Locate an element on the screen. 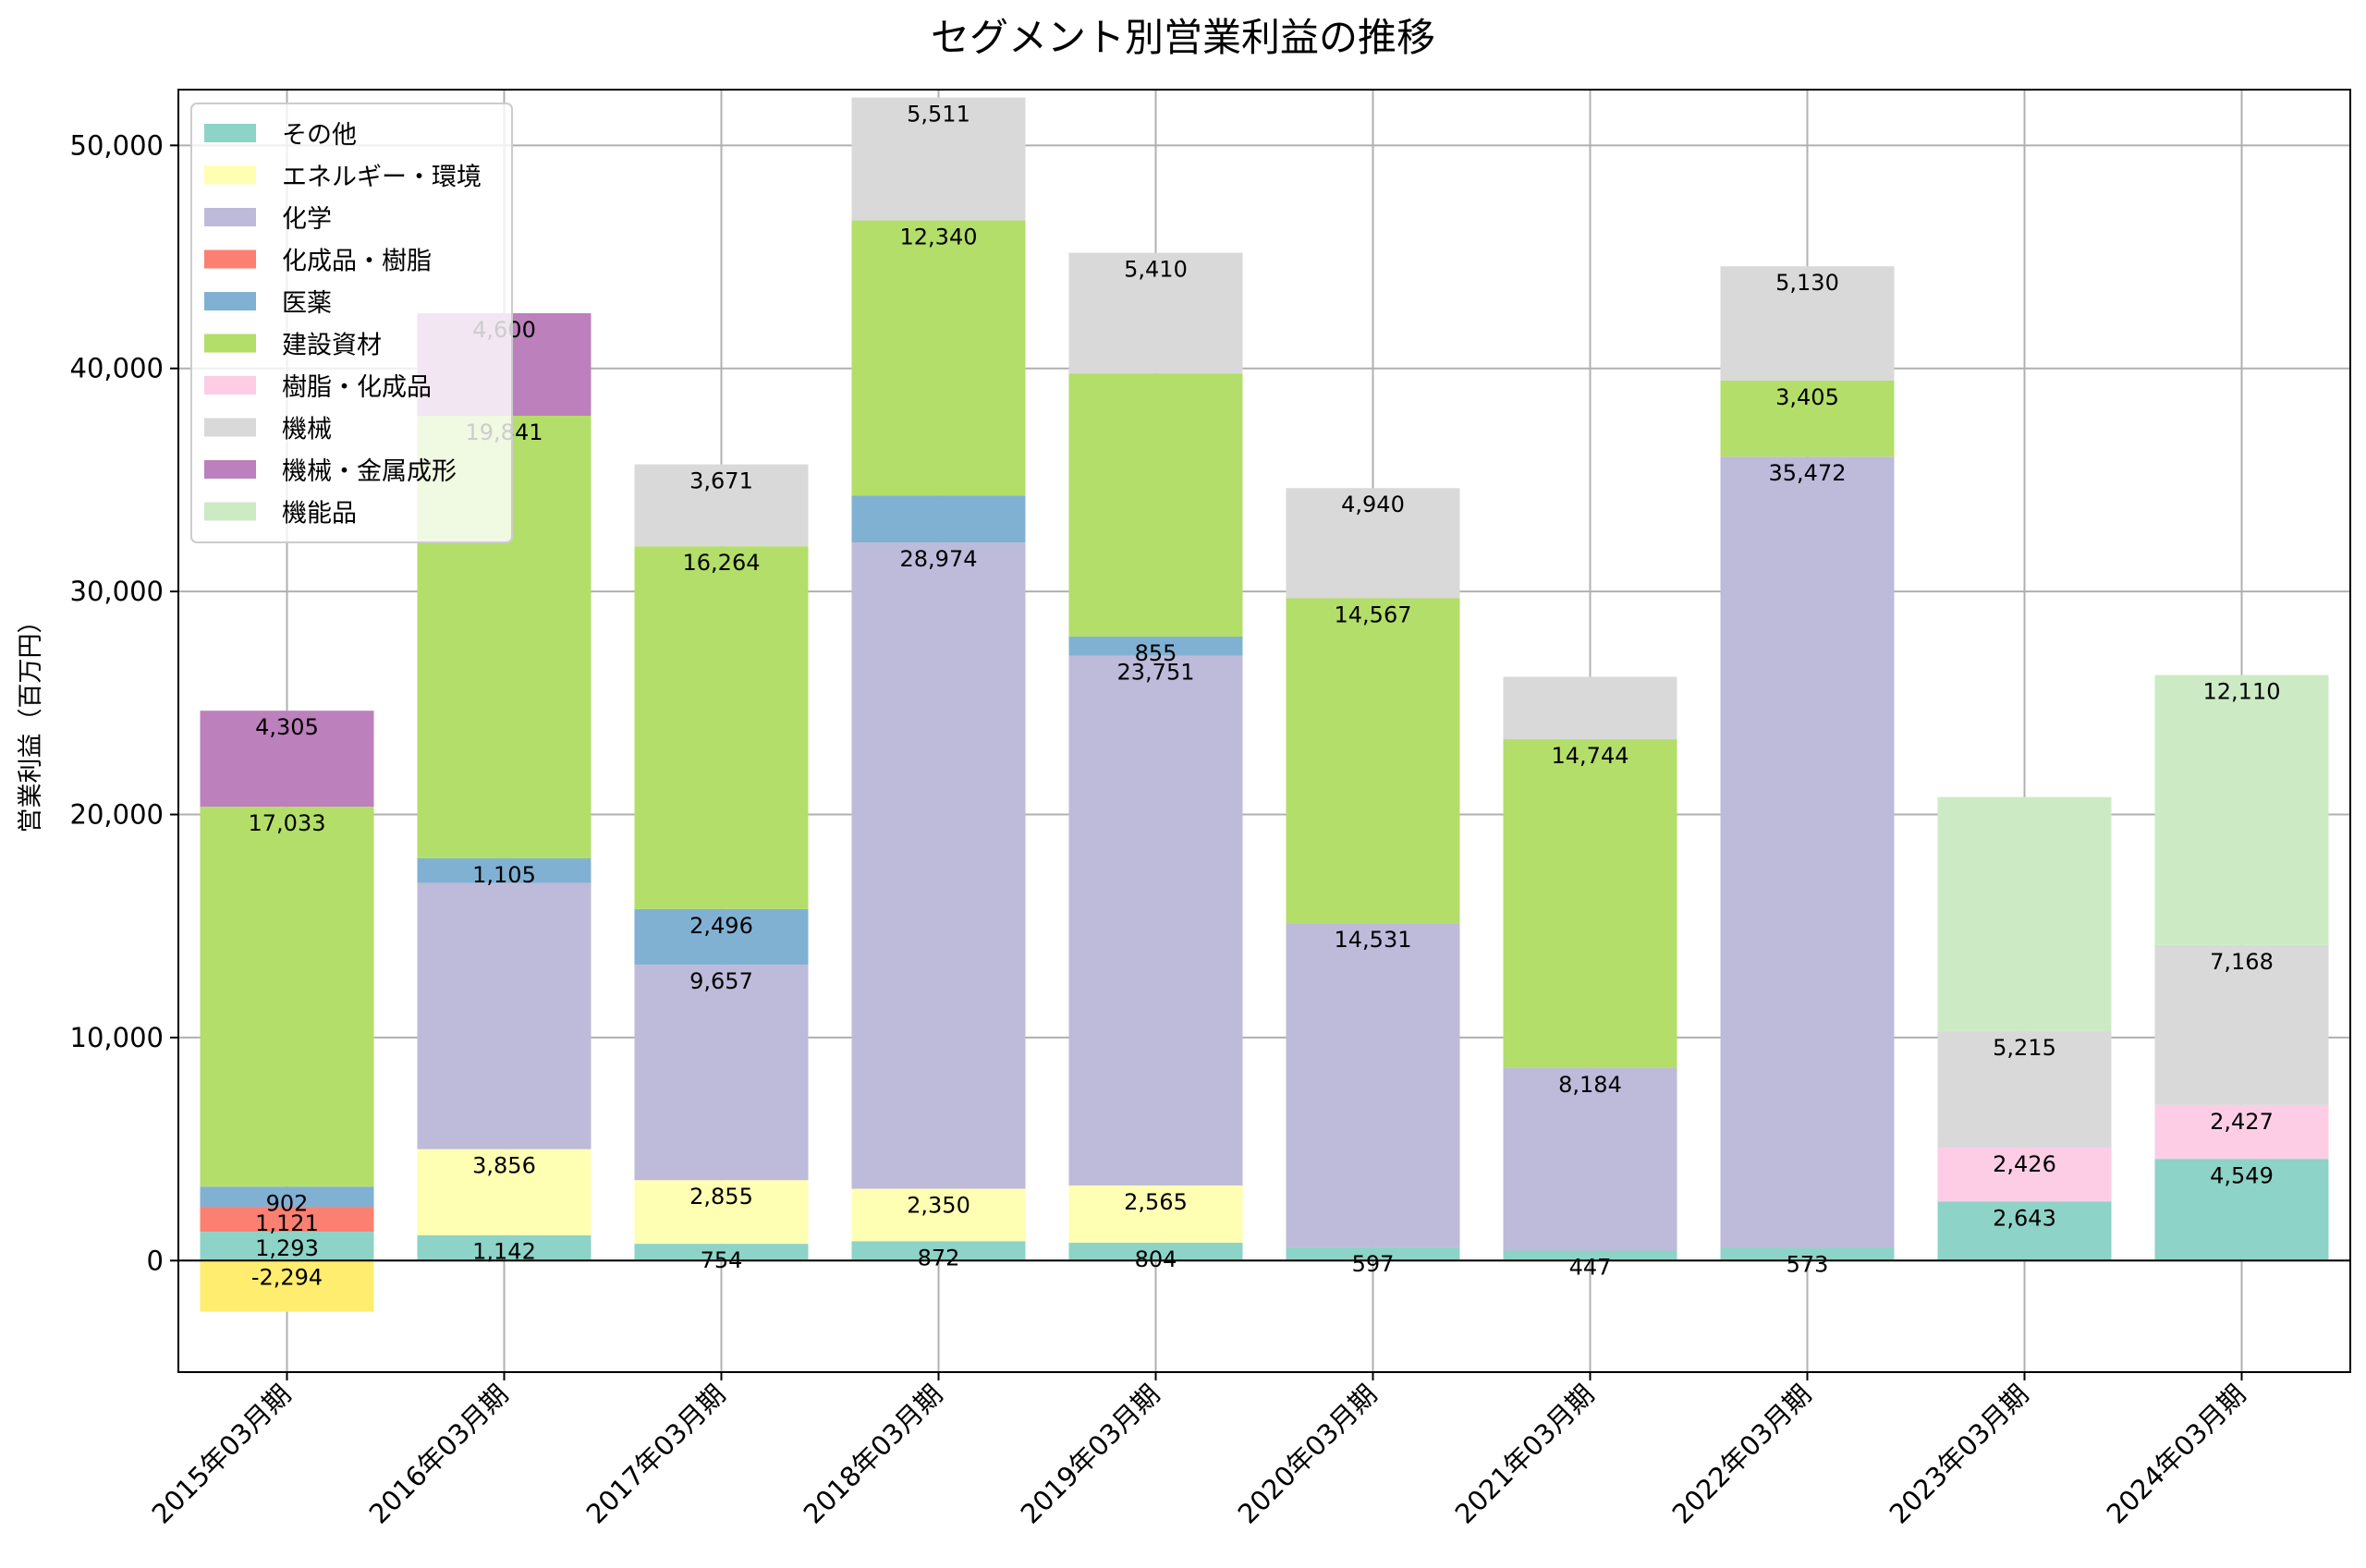 This screenshot has height=1568, width=2366. legend-label: 機械・金属成形 is located at coordinates (369, 471).